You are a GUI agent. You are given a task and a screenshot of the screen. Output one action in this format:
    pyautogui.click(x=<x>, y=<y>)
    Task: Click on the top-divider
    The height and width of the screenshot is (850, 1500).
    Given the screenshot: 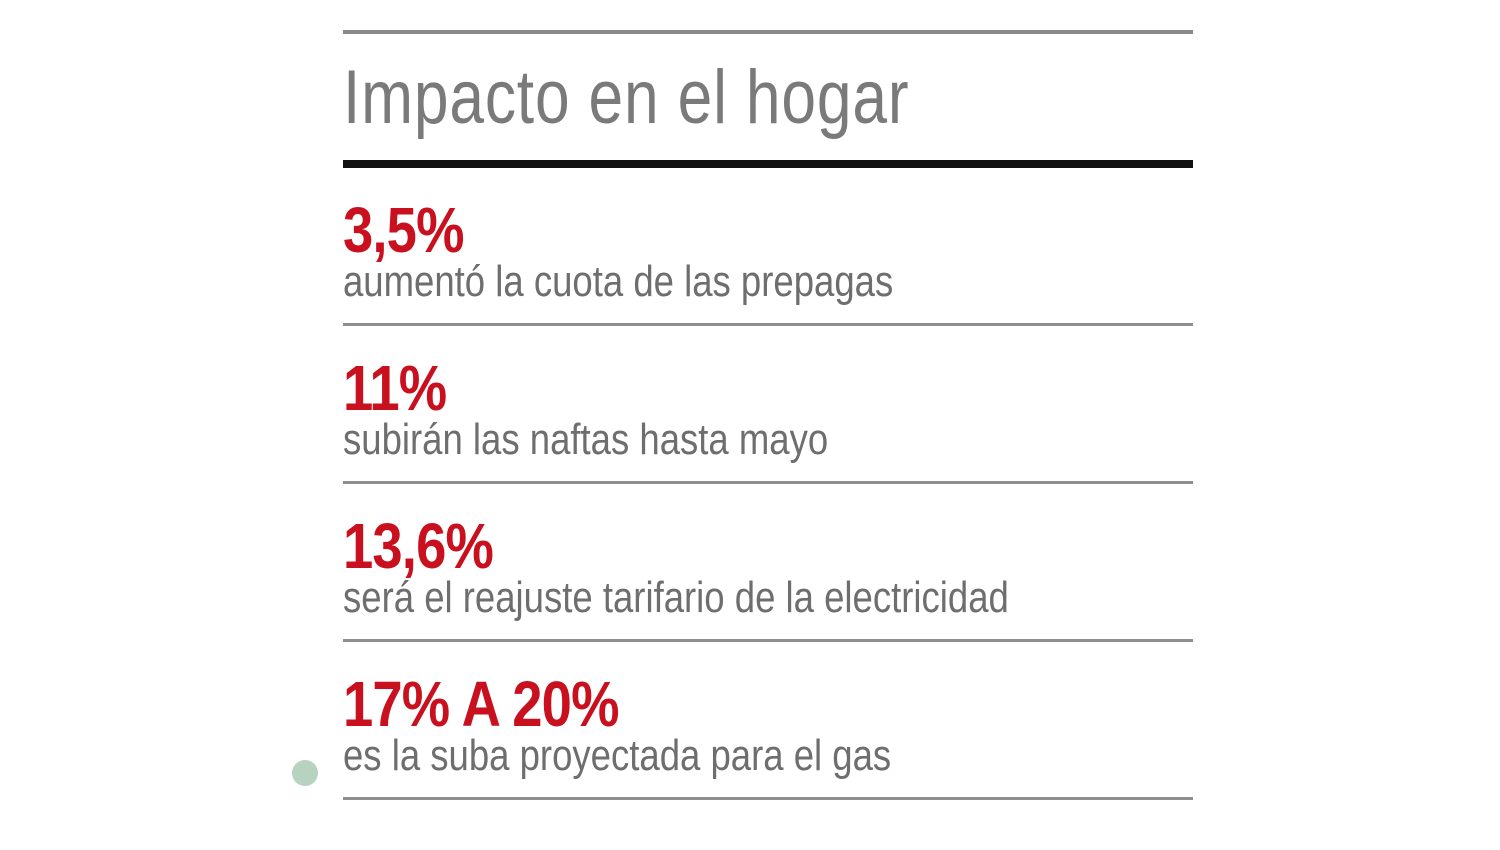 What is the action you would take?
    pyautogui.click(x=768, y=32)
    